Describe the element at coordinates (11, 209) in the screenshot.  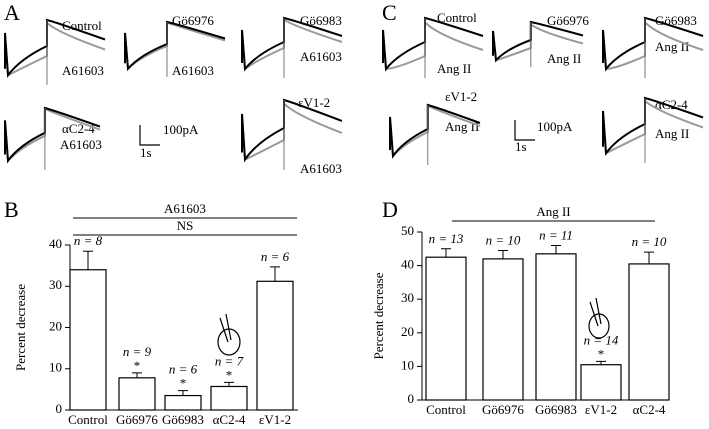
I see `panel-label: B` at that location.